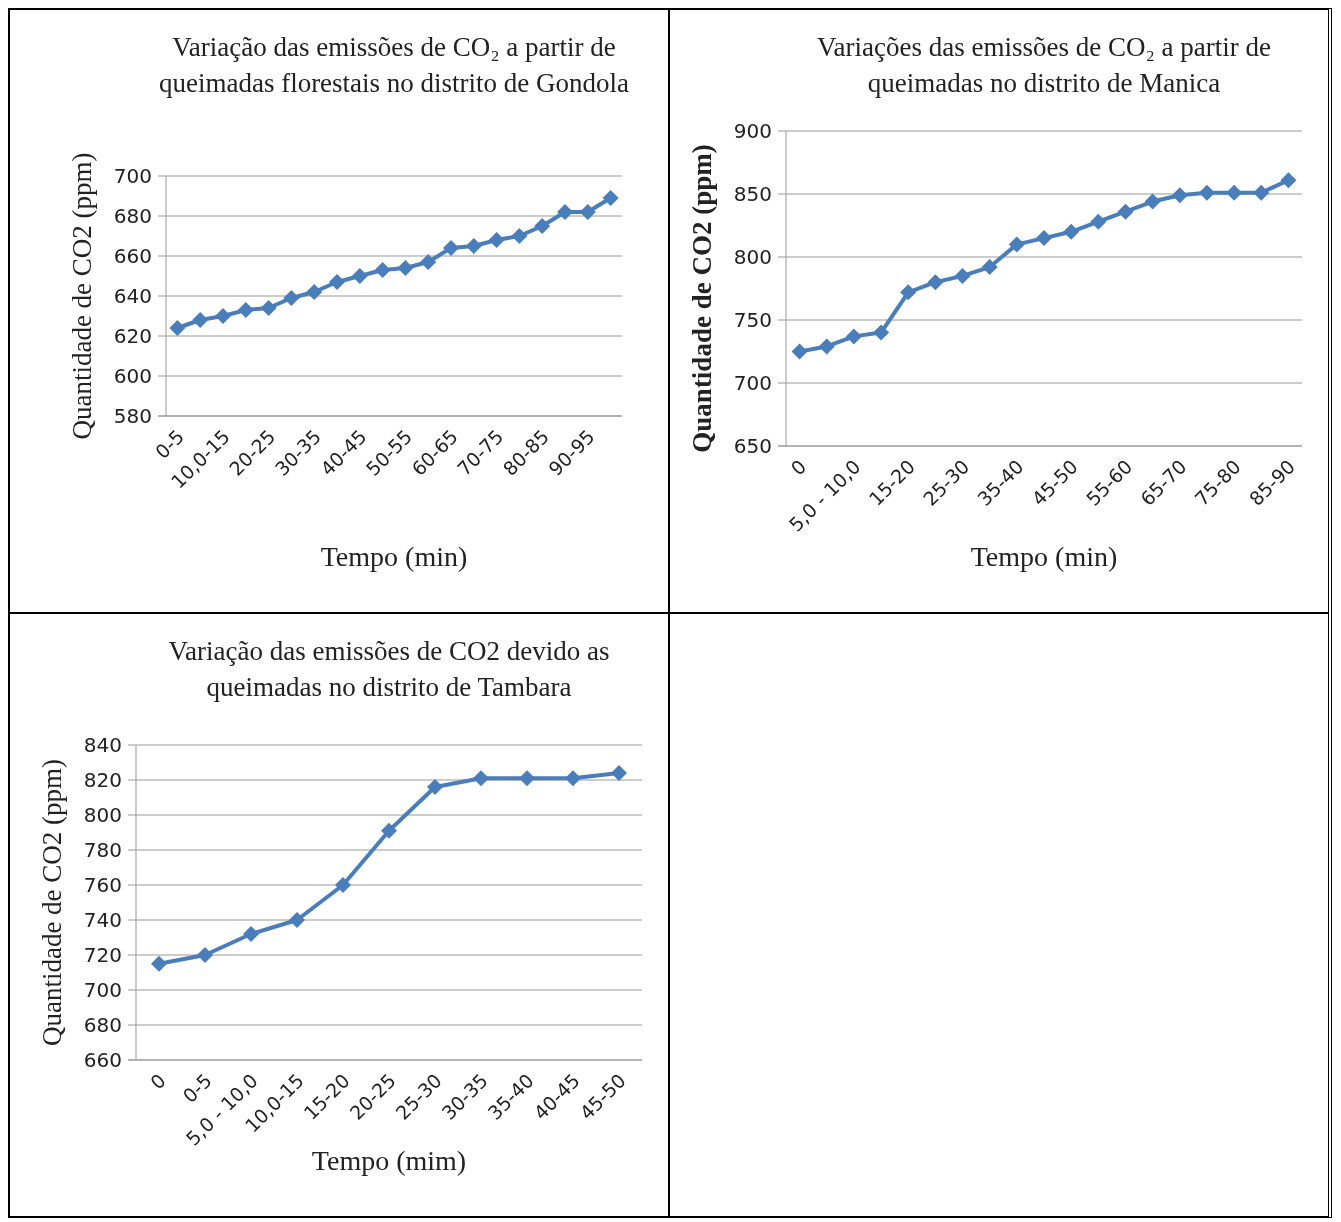 This screenshot has height=1222, width=1341. What do you see at coordinates (752, 131) in the screenshot?
I see `y-tick-label: 900` at bounding box center [752, 131].